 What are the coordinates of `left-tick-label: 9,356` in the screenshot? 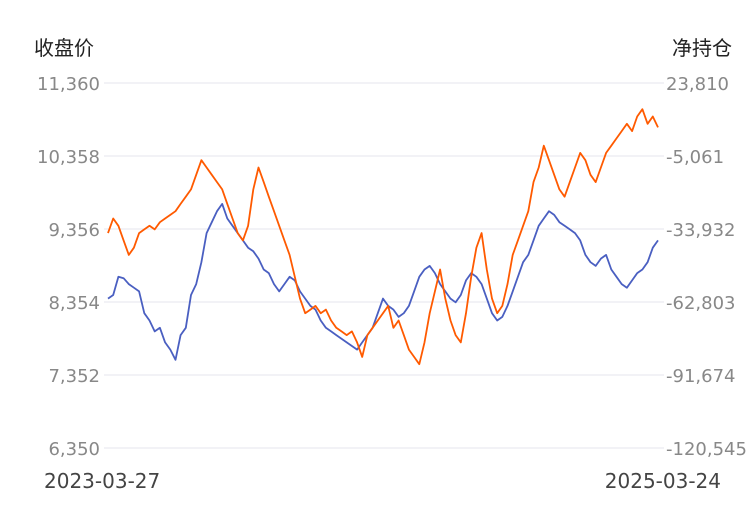 It's located at (74, 230).